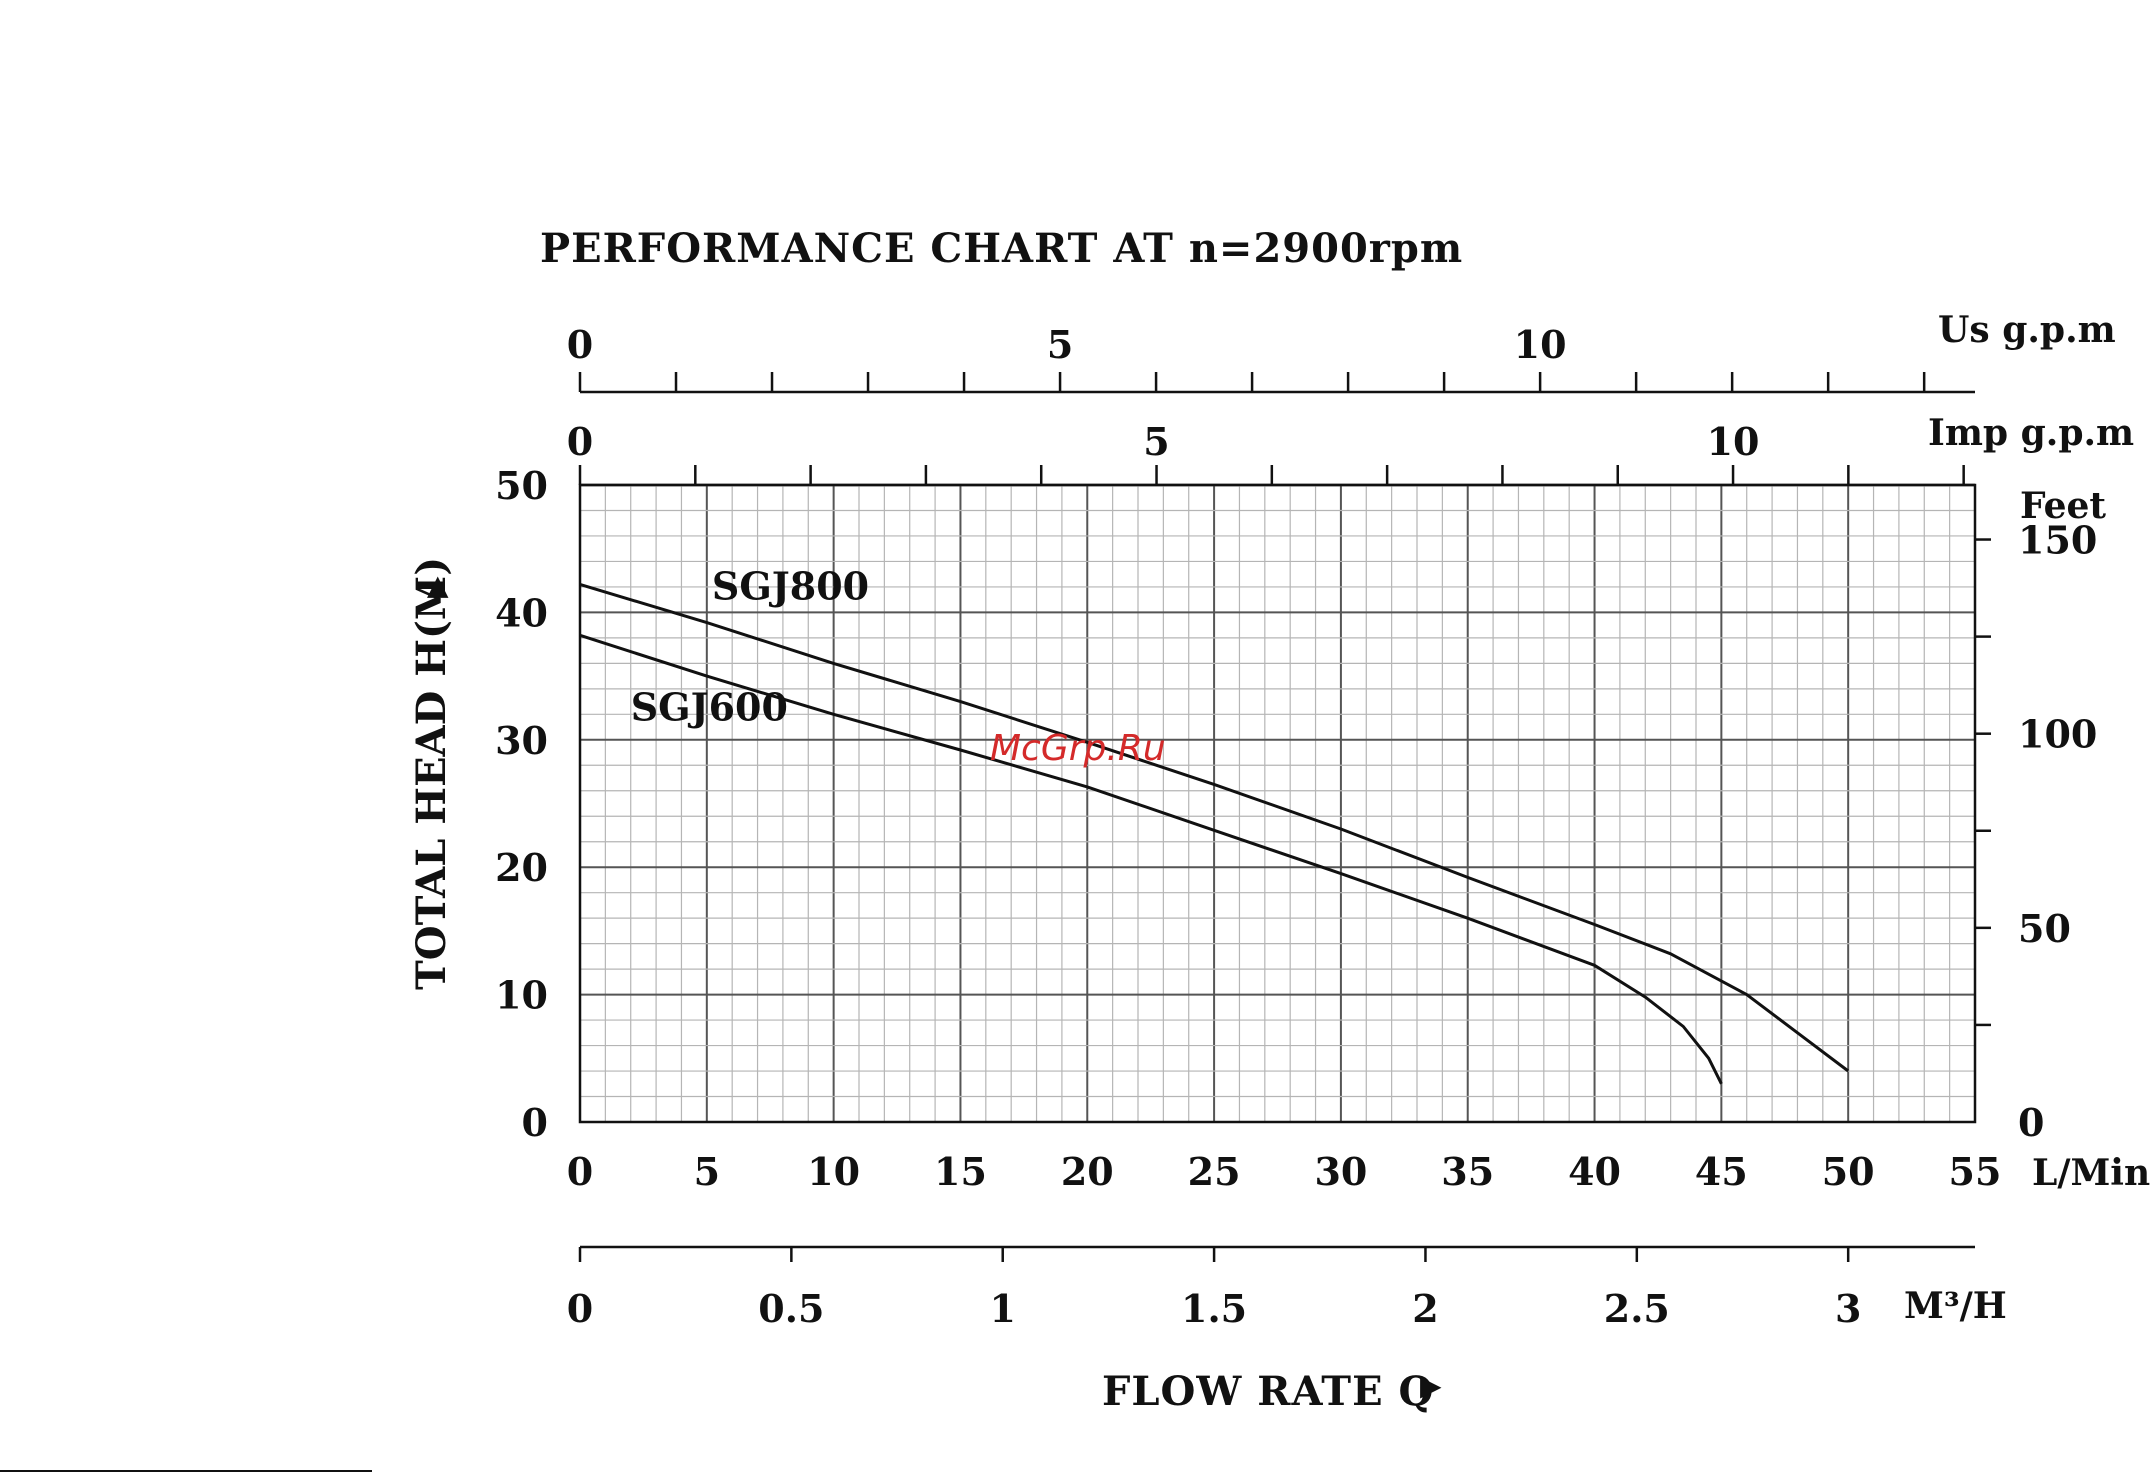  Describe the element at coordinates (521, 485) in the screenshot. I see `y-tick-label: 50` at that location.